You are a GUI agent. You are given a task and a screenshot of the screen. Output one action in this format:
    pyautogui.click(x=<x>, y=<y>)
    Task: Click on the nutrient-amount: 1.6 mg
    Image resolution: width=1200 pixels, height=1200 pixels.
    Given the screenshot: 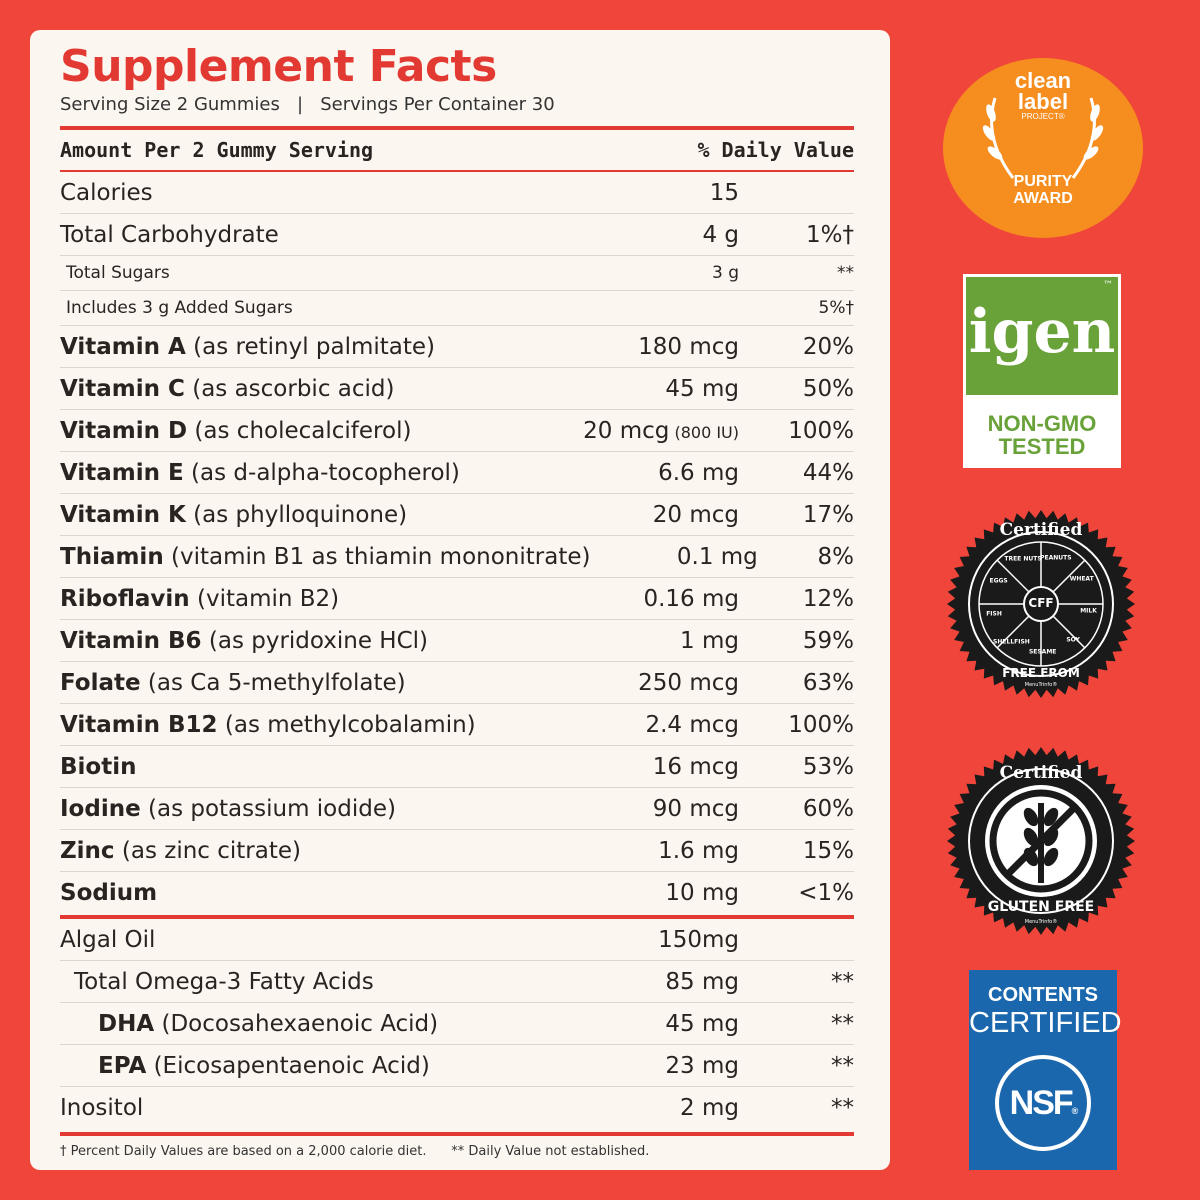 What is the action you would take?
    pyautogui.click(x=639, y=851)
    